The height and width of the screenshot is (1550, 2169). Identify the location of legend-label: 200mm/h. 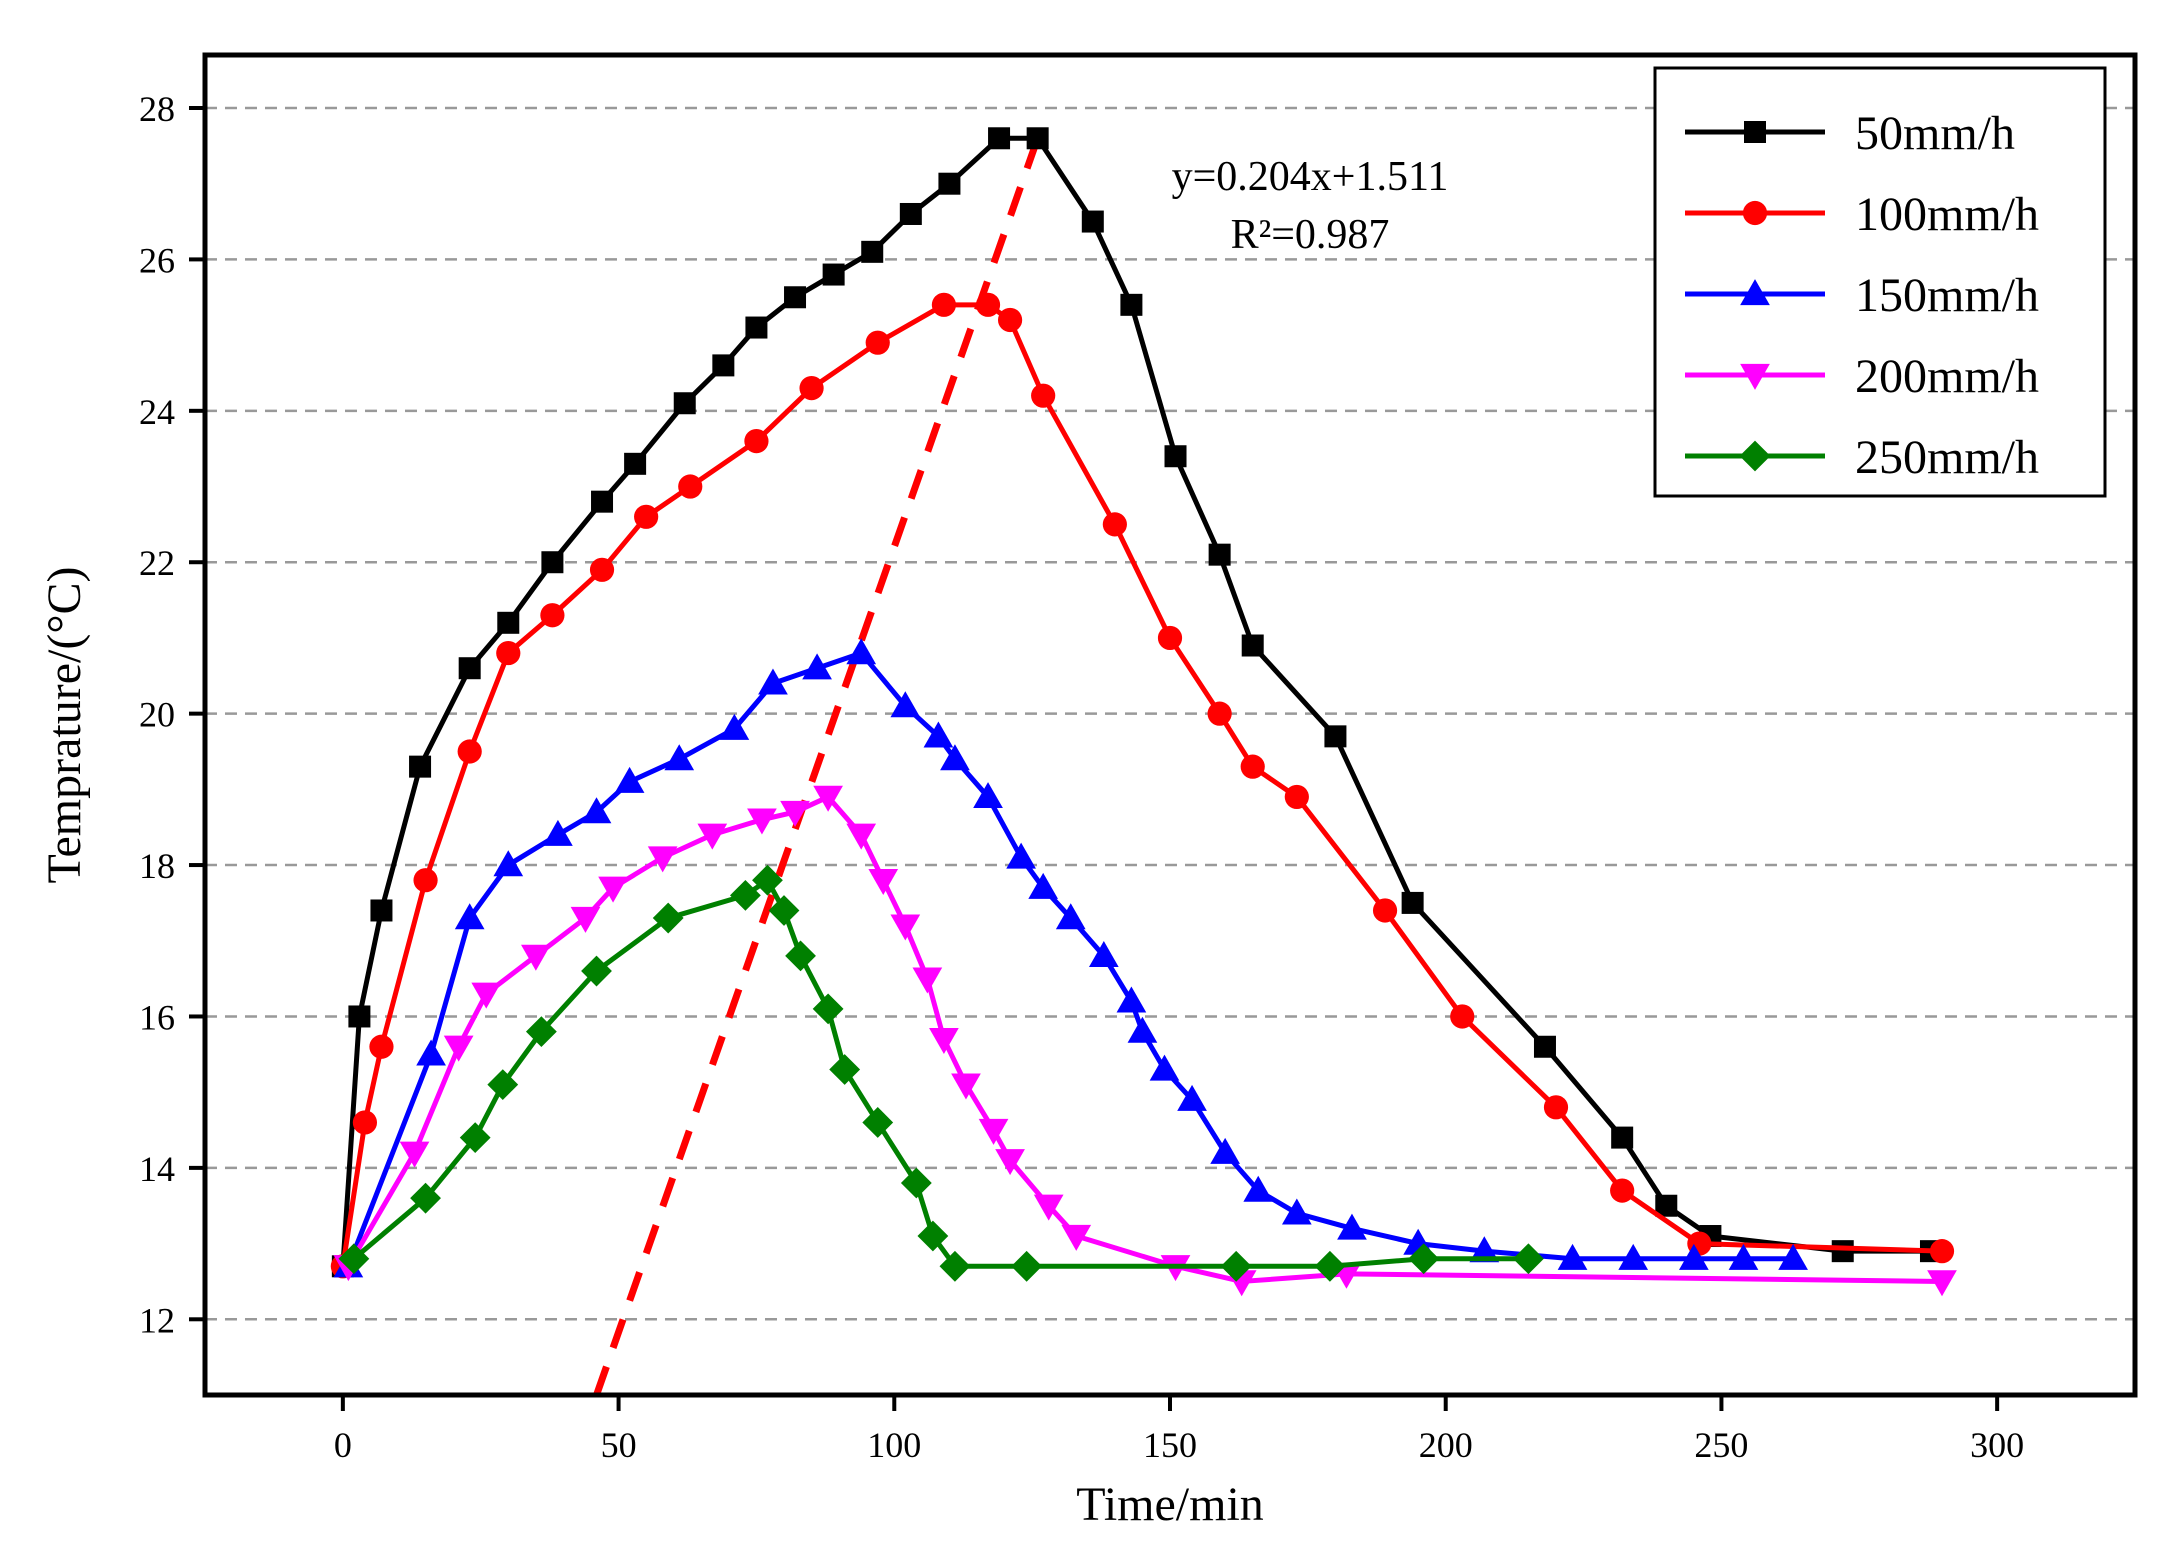
(1947, 376).